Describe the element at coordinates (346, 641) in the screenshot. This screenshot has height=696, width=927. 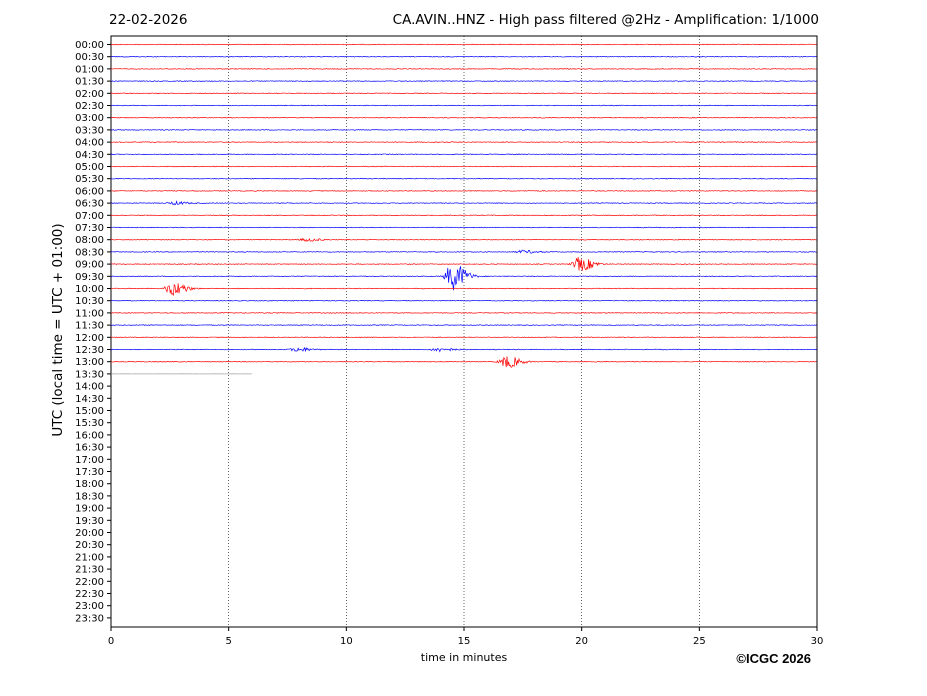
I see `x-tick-label-10: 10` at that location.